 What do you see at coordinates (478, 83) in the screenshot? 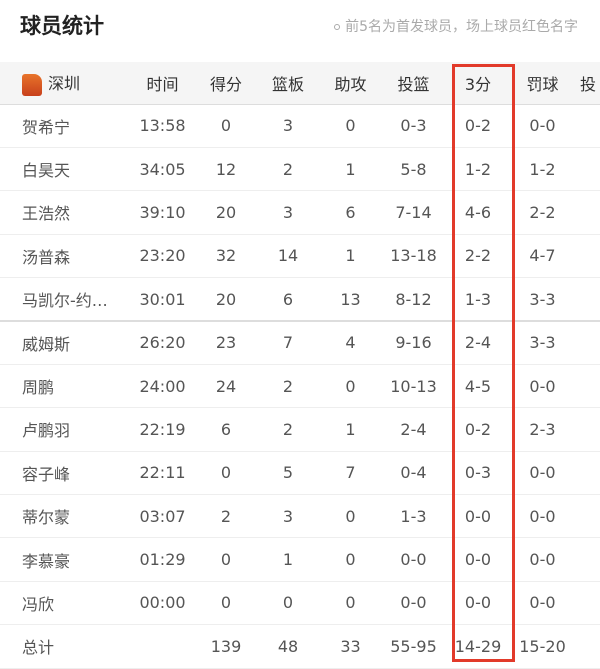
I see `column-header: 3分` at bounding box center [478, 83].